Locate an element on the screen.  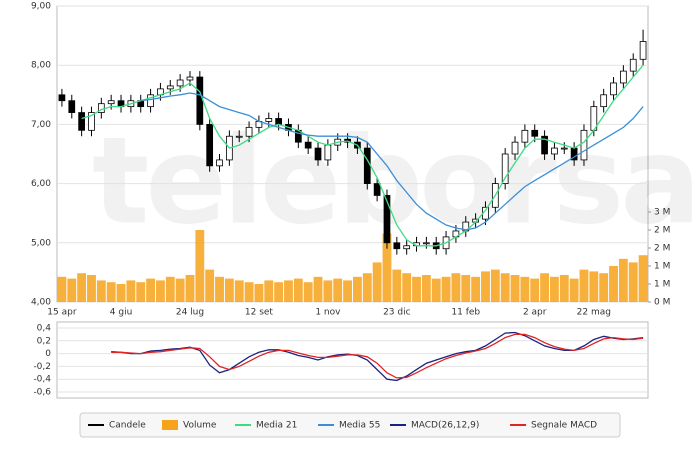
y-tick-label: 8,00 is located at coordinates (41, 66).